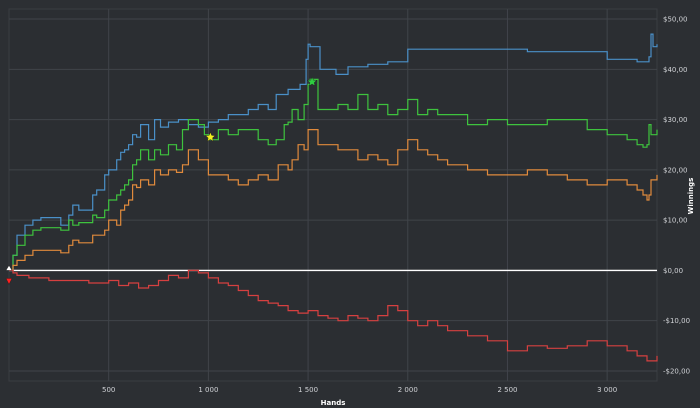 The height and width of the screenshot is (408, 700). What do you see at coordinates (675, 20) in the screenshot?
I see `y-tick-label-0: $50,00` at bounding box center [675, 20].